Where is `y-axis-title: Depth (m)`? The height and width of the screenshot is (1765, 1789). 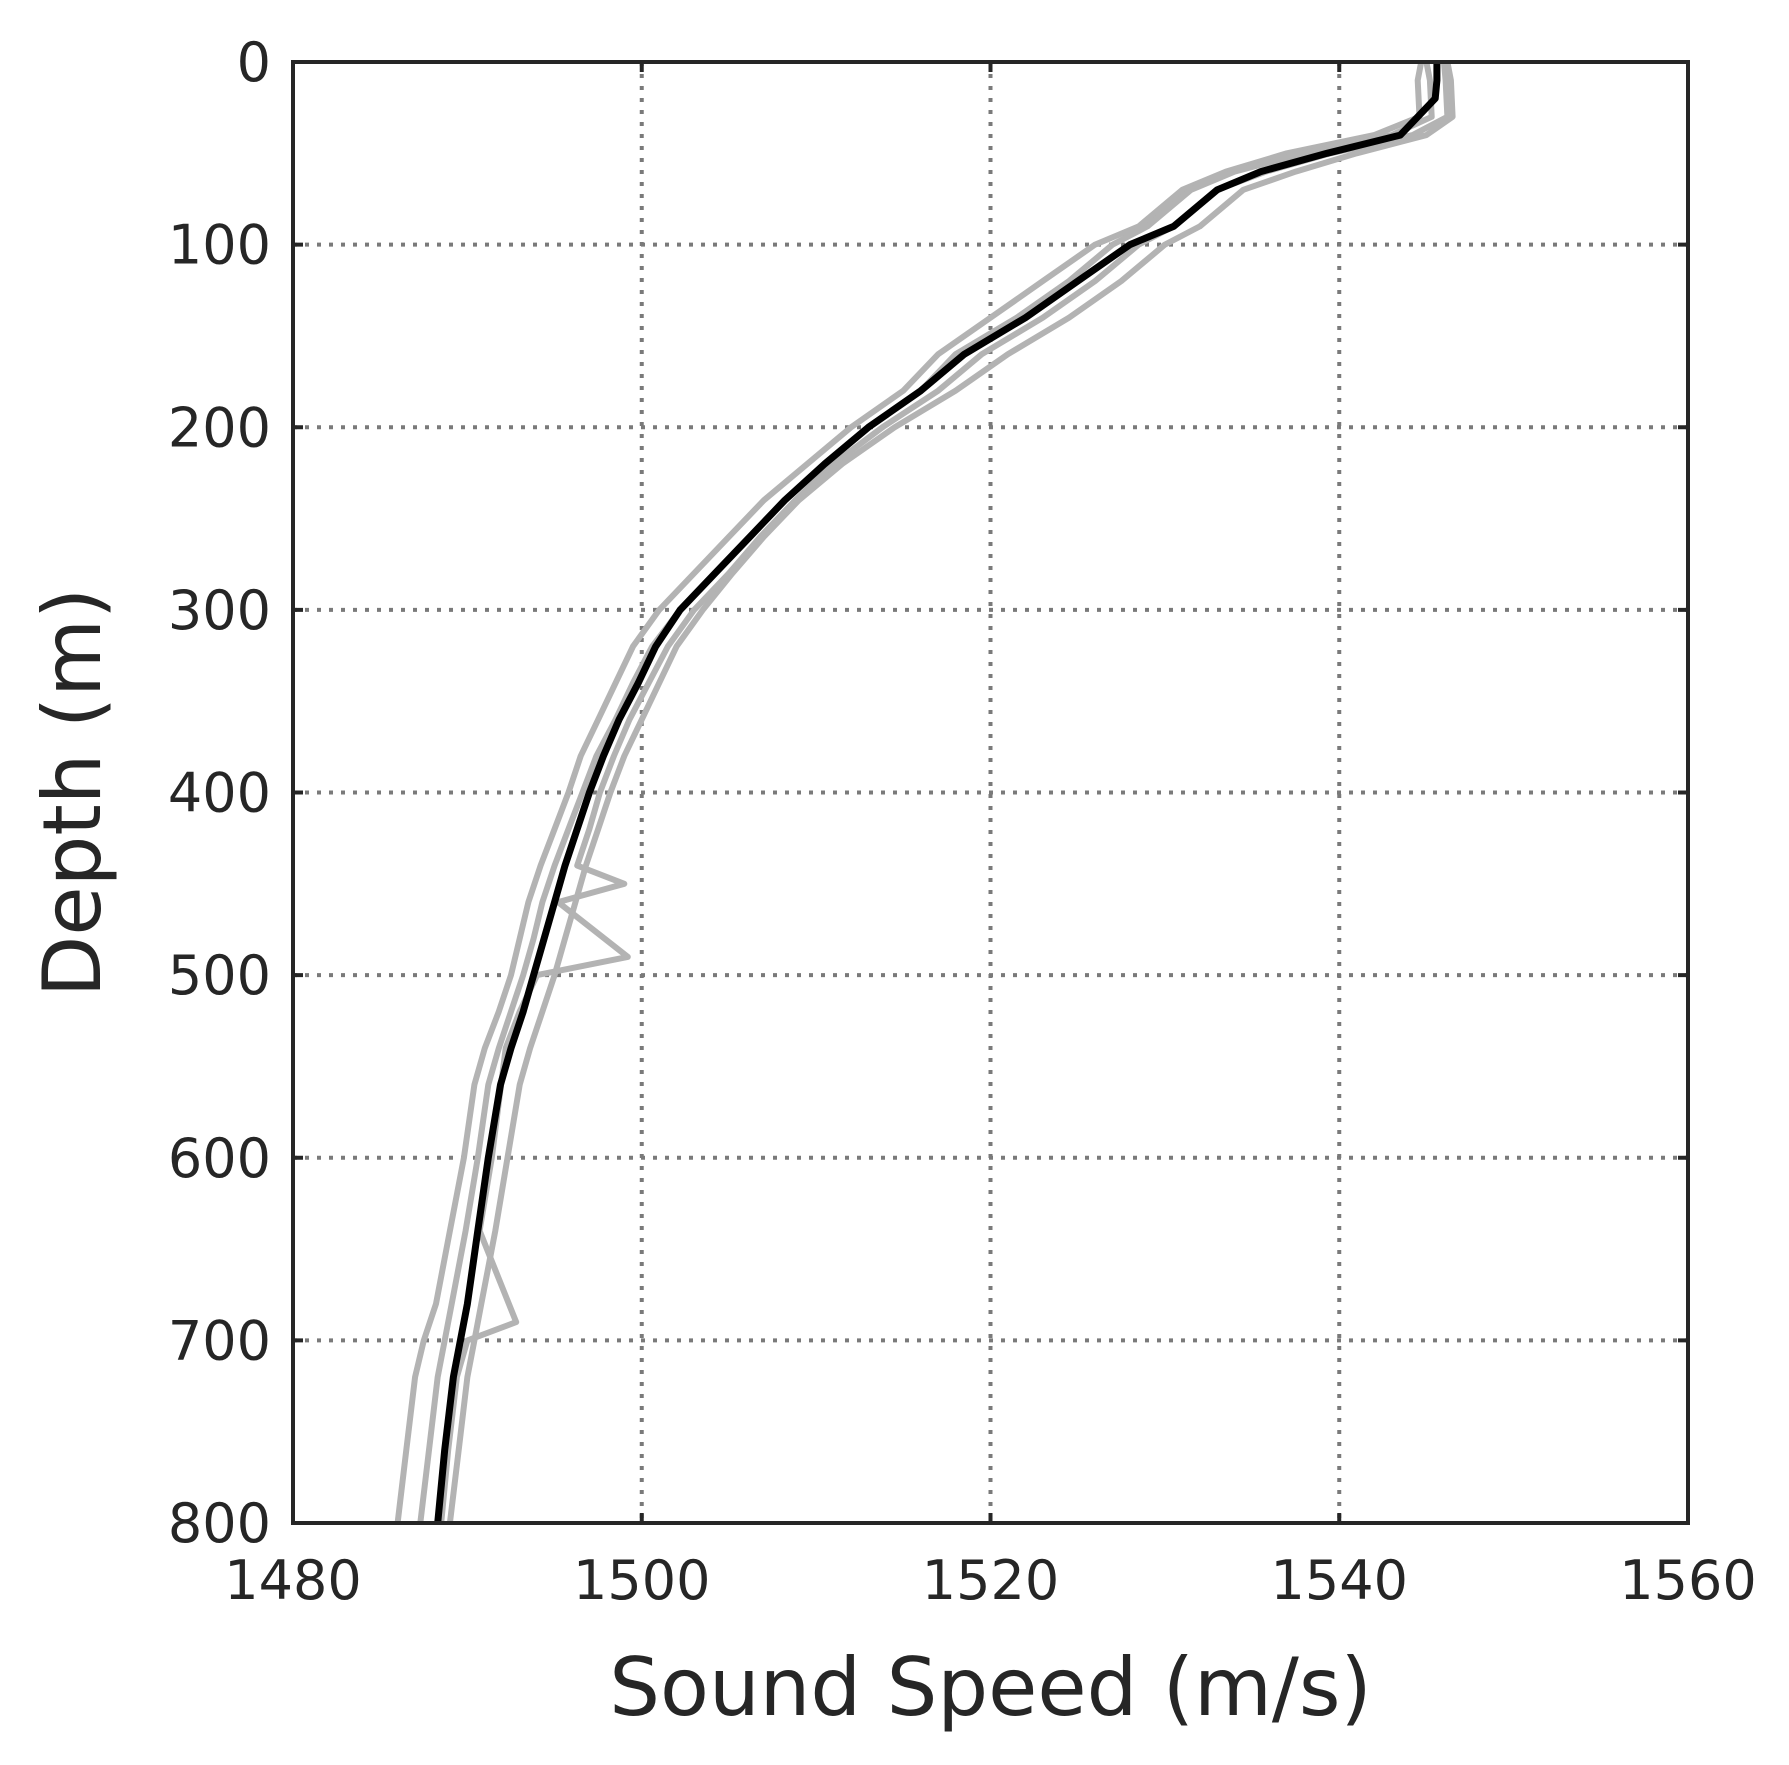
y-axis-title: Depth (m) is located at coordinates (72, 792).